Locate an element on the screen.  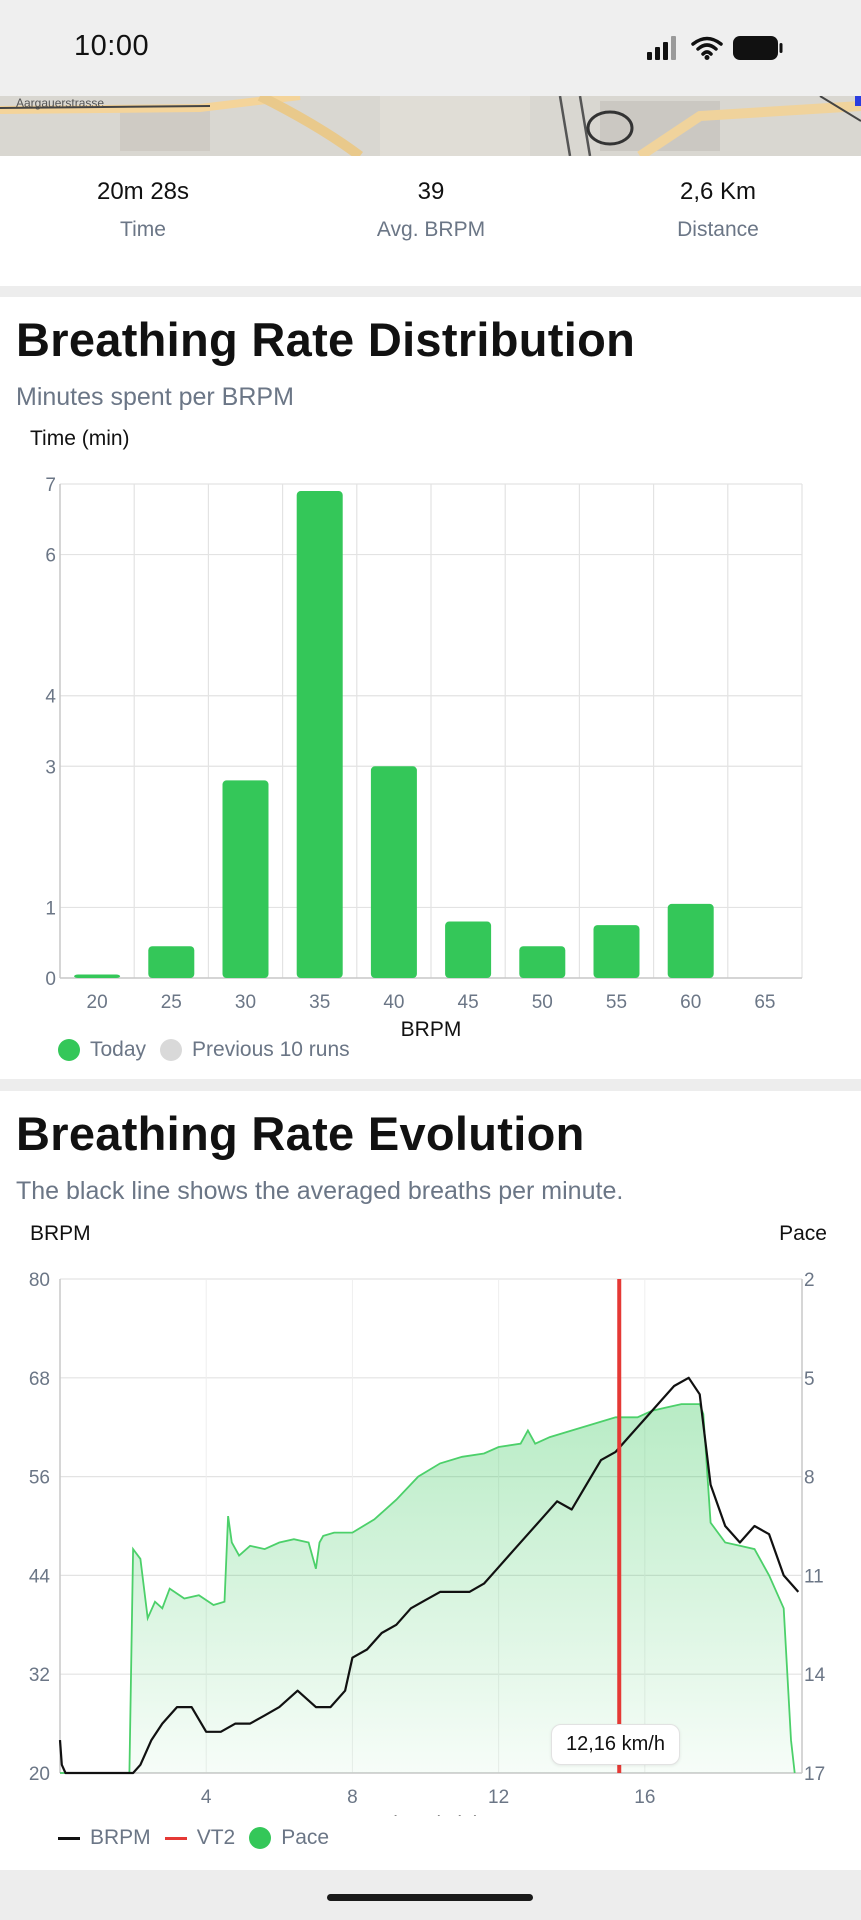
distribution-x-axis-title: BRPM is located at coordinates (431, 1029).